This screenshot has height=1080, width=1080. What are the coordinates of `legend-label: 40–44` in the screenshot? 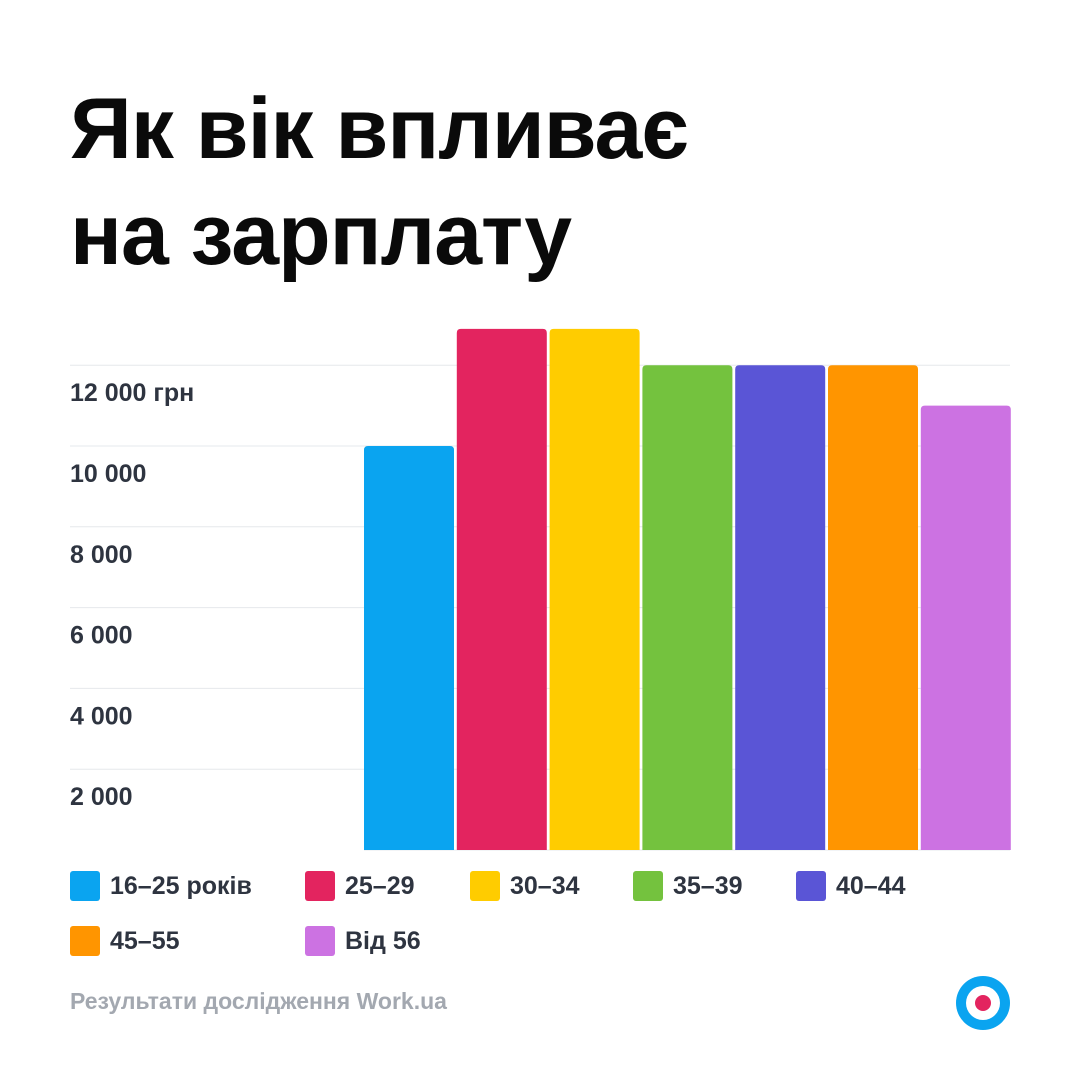 It's located at (871, 885).